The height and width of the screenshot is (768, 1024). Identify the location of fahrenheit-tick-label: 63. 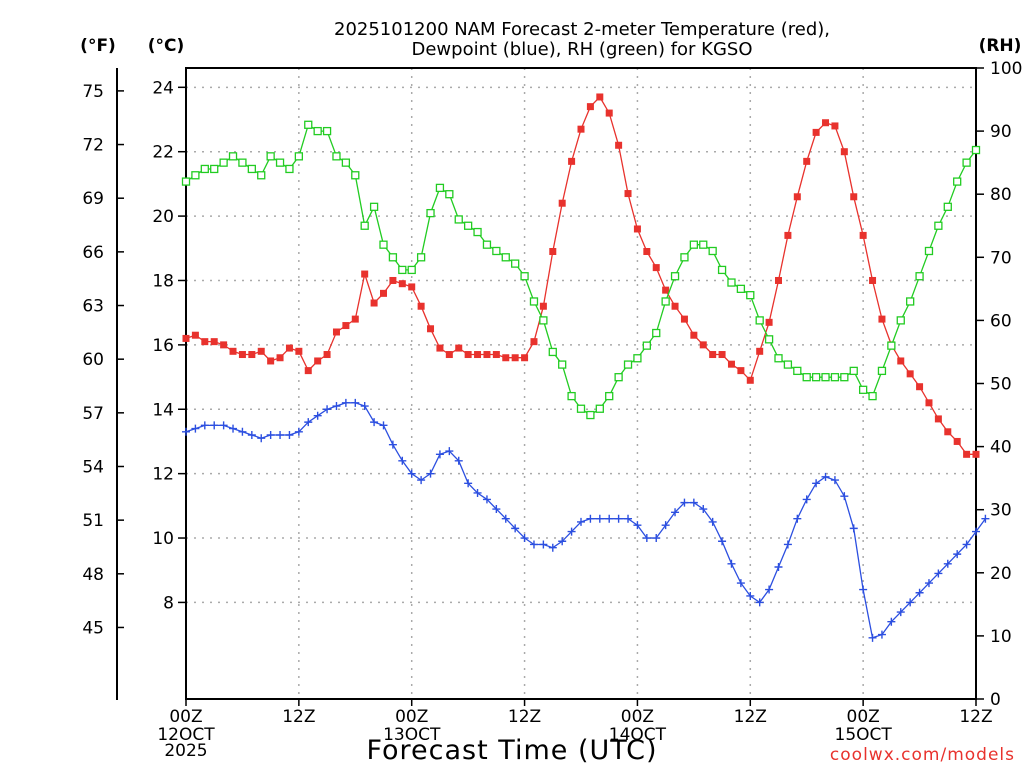
(93, 307).